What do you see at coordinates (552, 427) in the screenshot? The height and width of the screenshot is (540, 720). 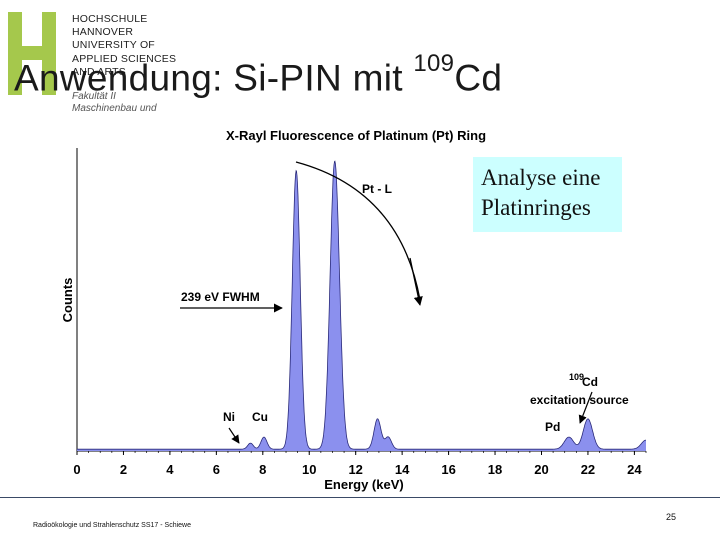 I see `label-pd: Pd` at bounding box center [552, 427].